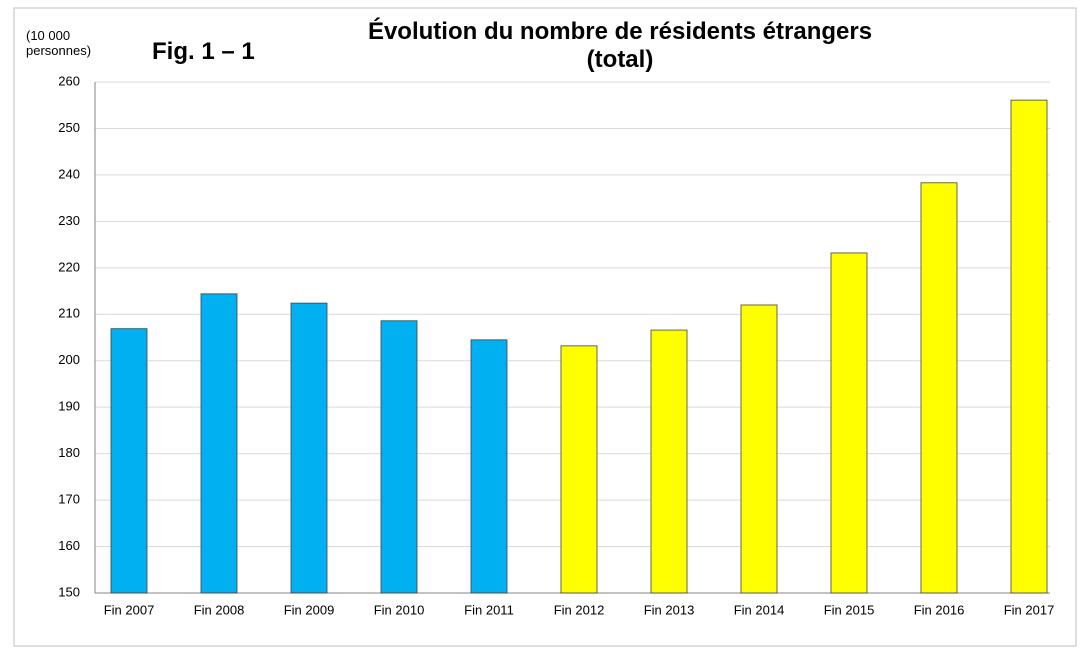 The height and width of the screenshot is (654, 1088). I want to click on x-tick-label: Fin 2009, so click(309, 609).